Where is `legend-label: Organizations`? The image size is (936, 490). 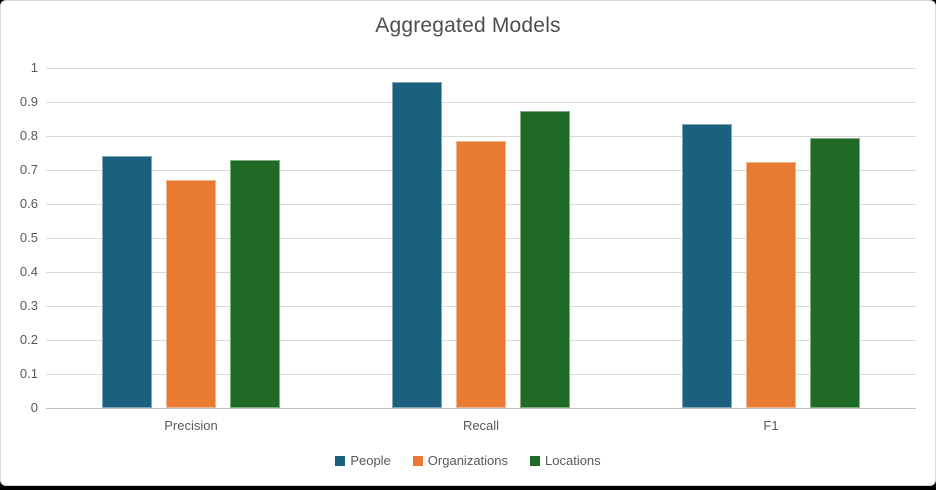 legend-label: Organizations is located at coordinates (468, 460).